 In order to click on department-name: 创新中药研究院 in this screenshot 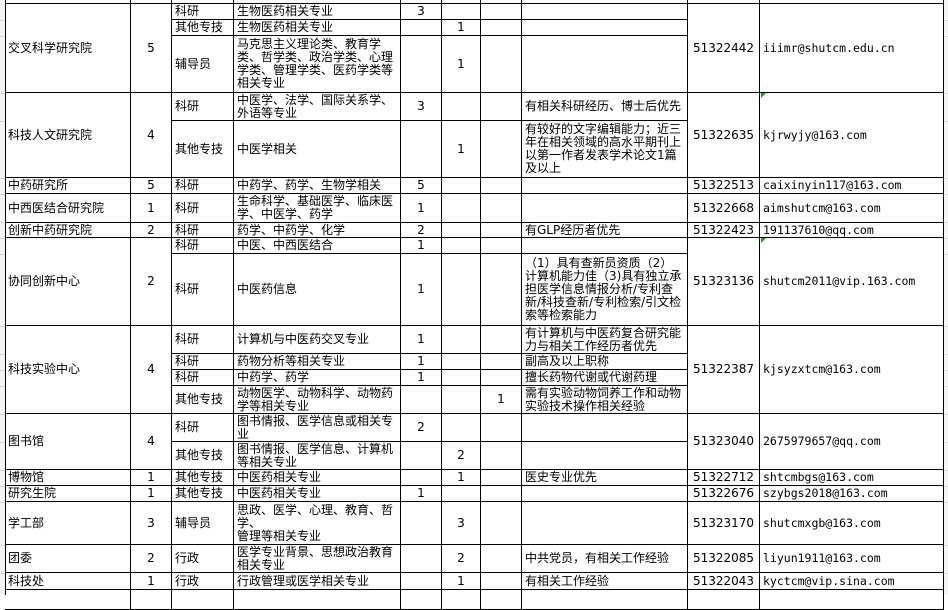, I will do `click(68, 230)`.